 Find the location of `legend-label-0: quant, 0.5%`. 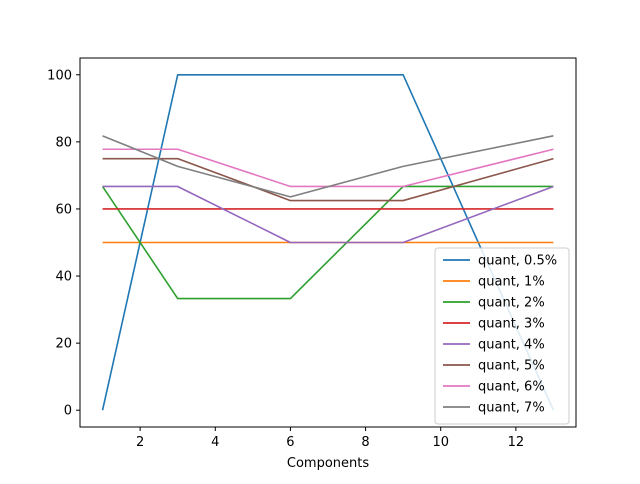

legend-label-0: quant, 0.5% is located at coordinates (517, 261).